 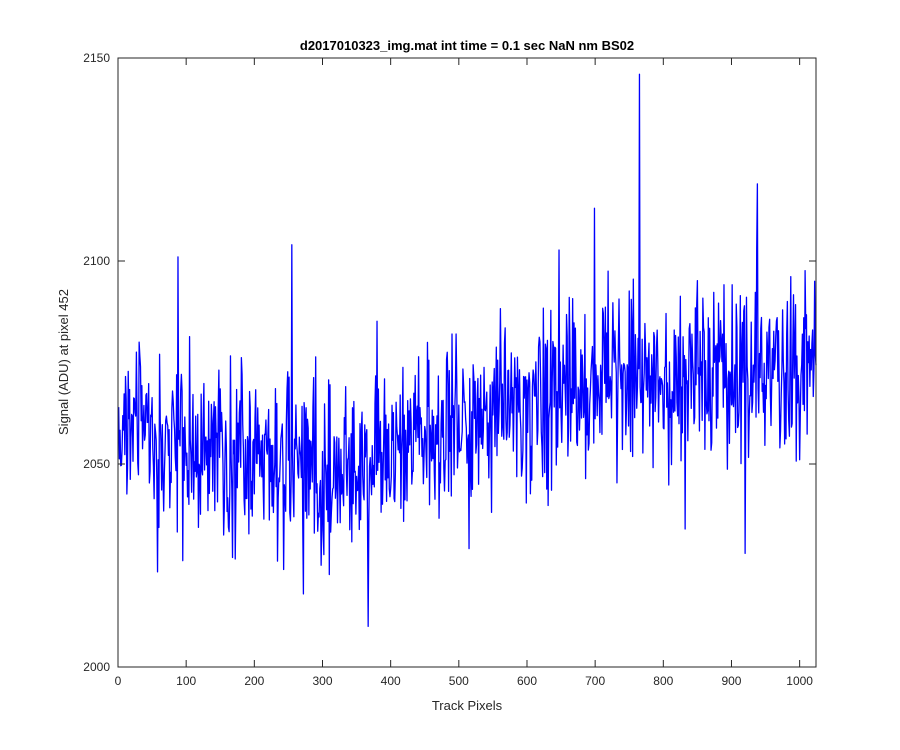 I want to click on x-tick-label: 200, so click(x=254, y=681).